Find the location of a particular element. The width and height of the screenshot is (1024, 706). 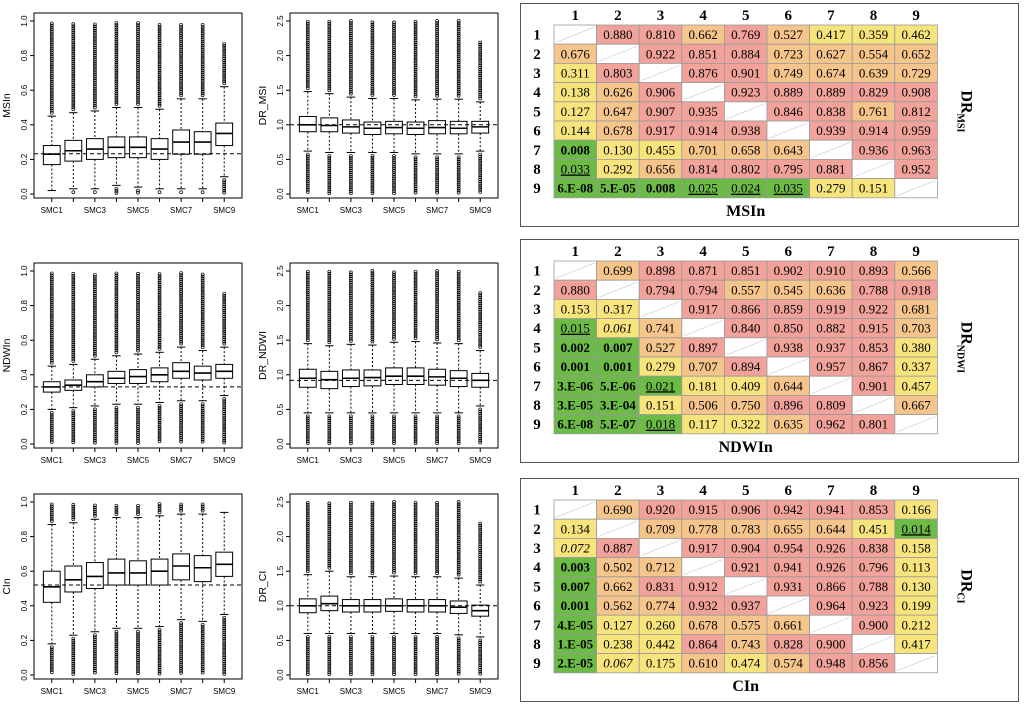

p-value: 0.939 is located at coordinates (830, 130).